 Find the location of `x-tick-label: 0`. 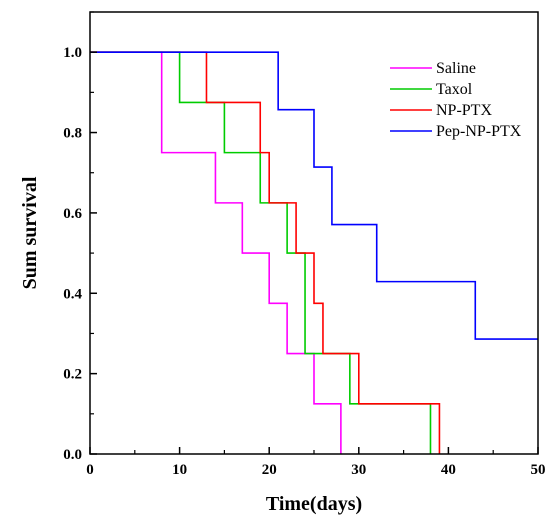

x-tick-label: 0 is located at coordinates (90, 470).